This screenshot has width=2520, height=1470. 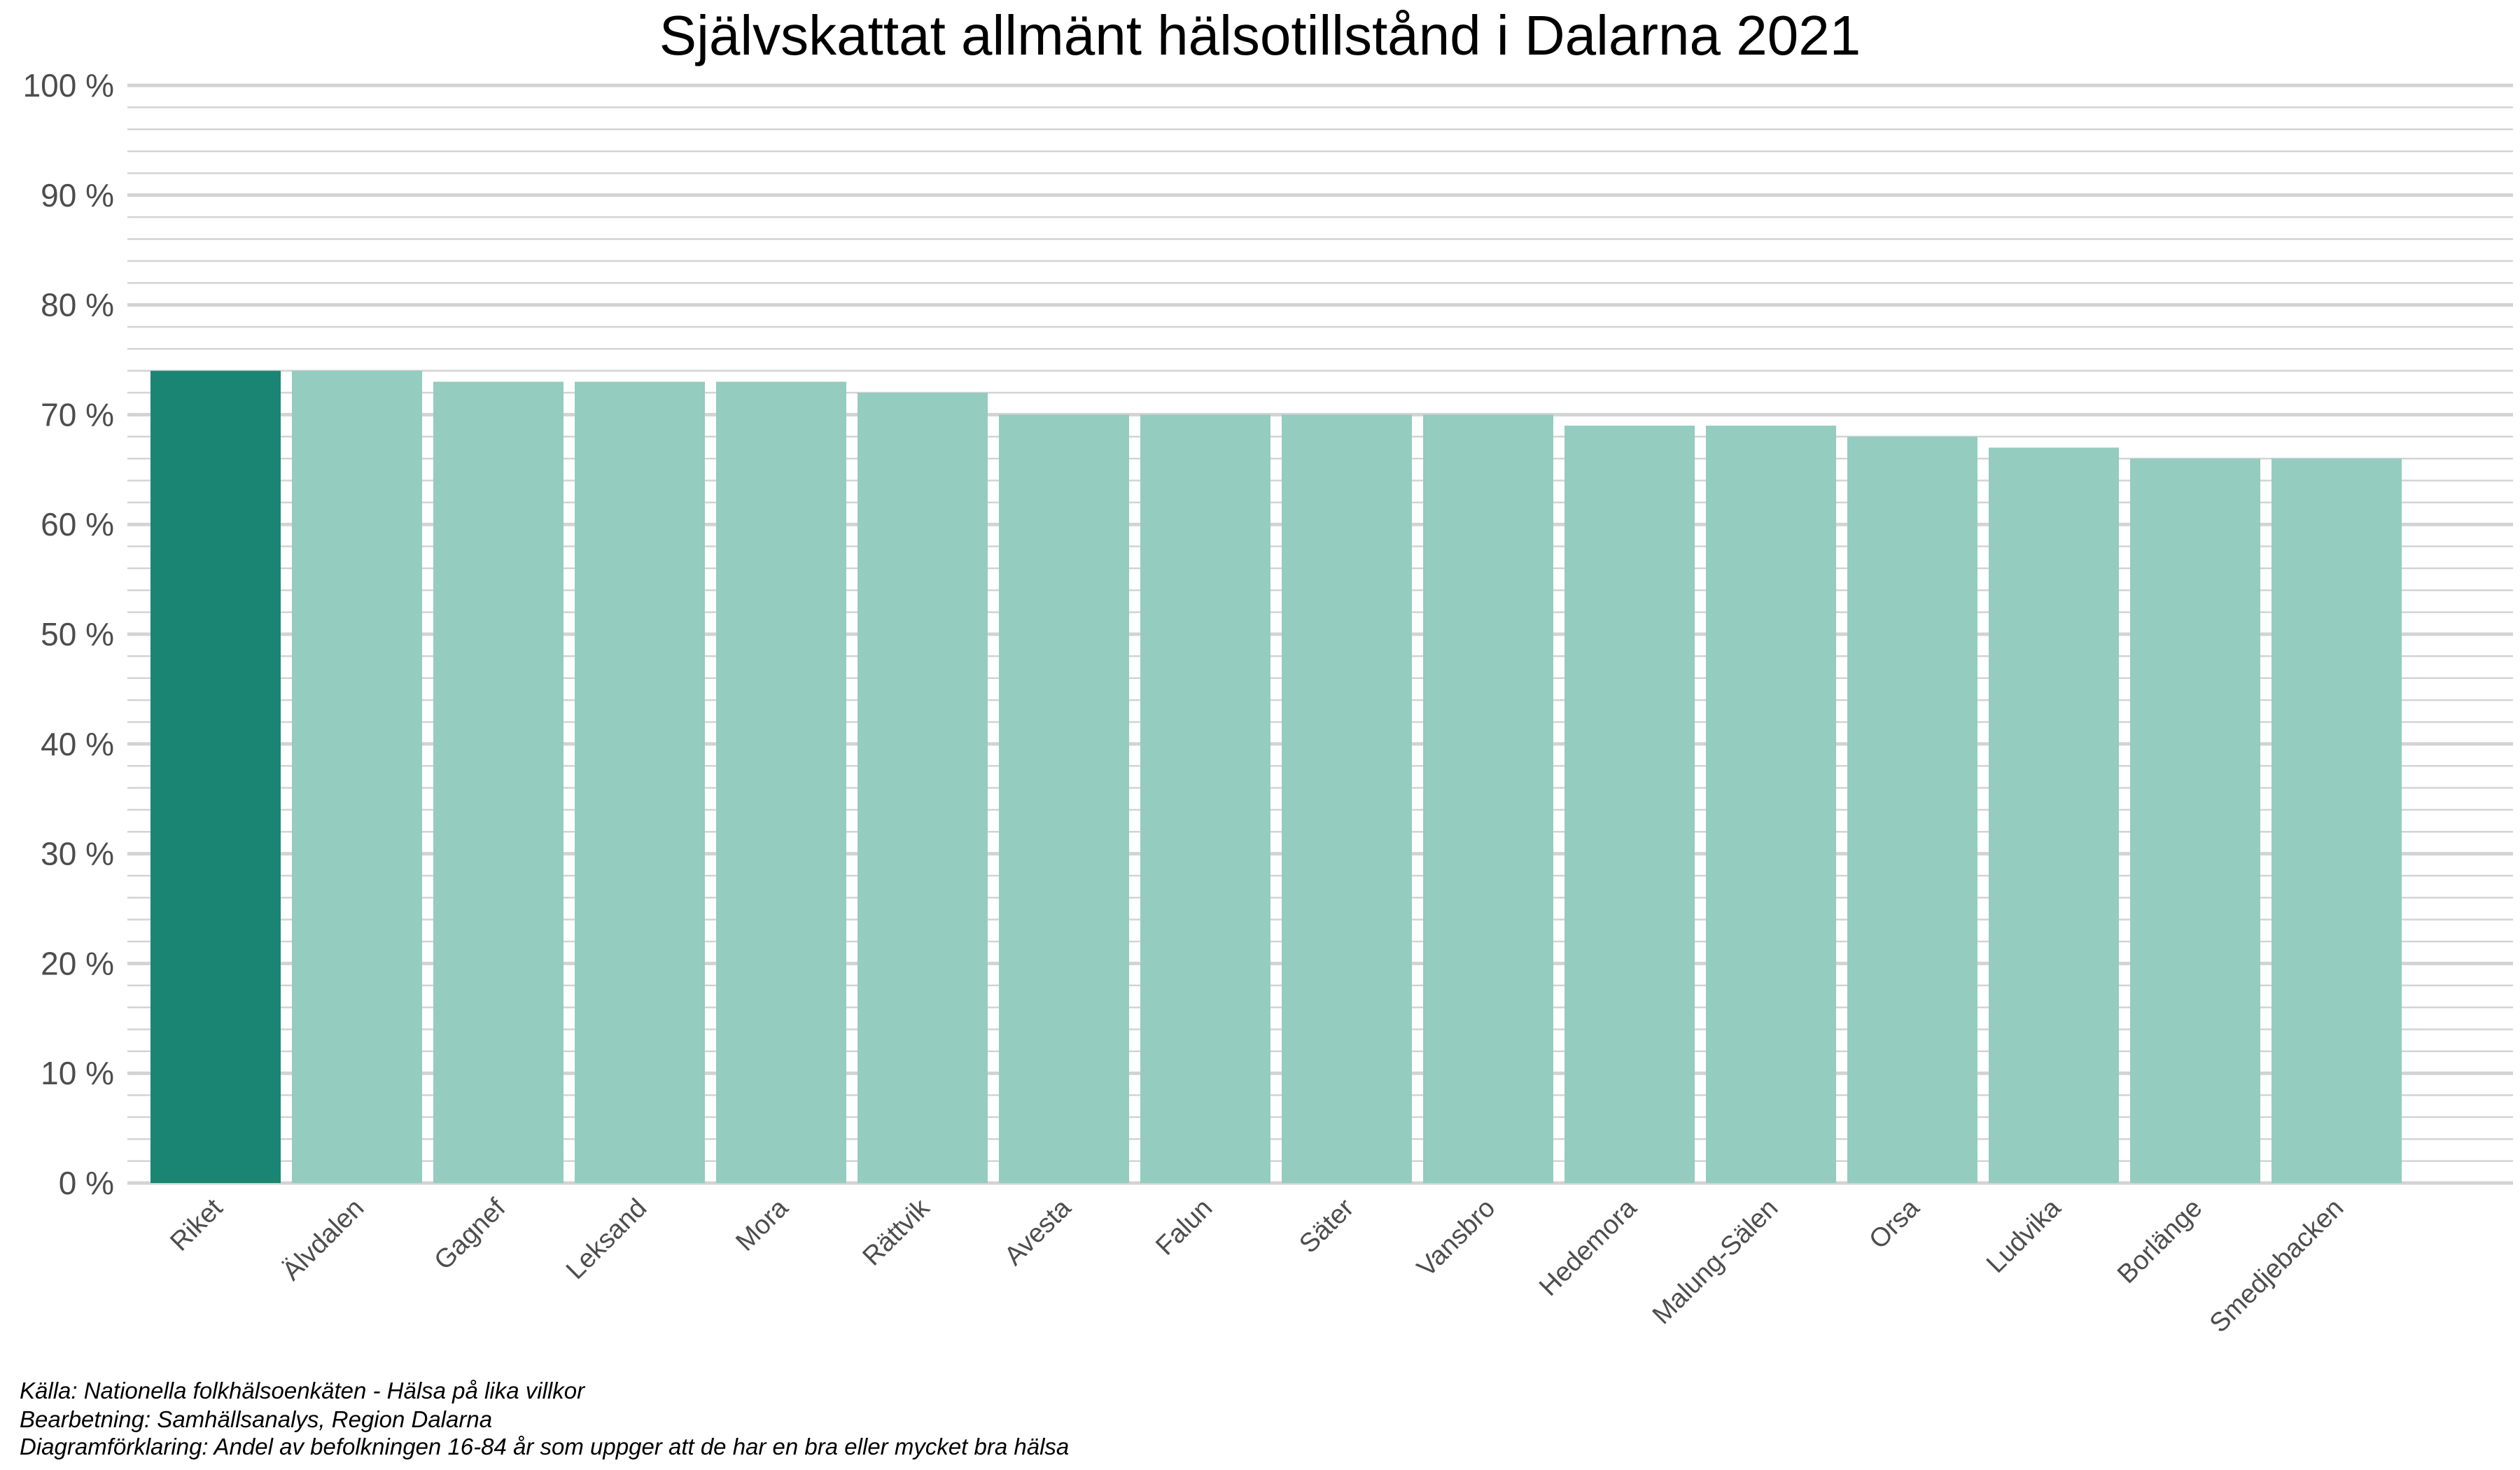 I want to click on y-tick-label: 100 %, so click(x=68, y=85).